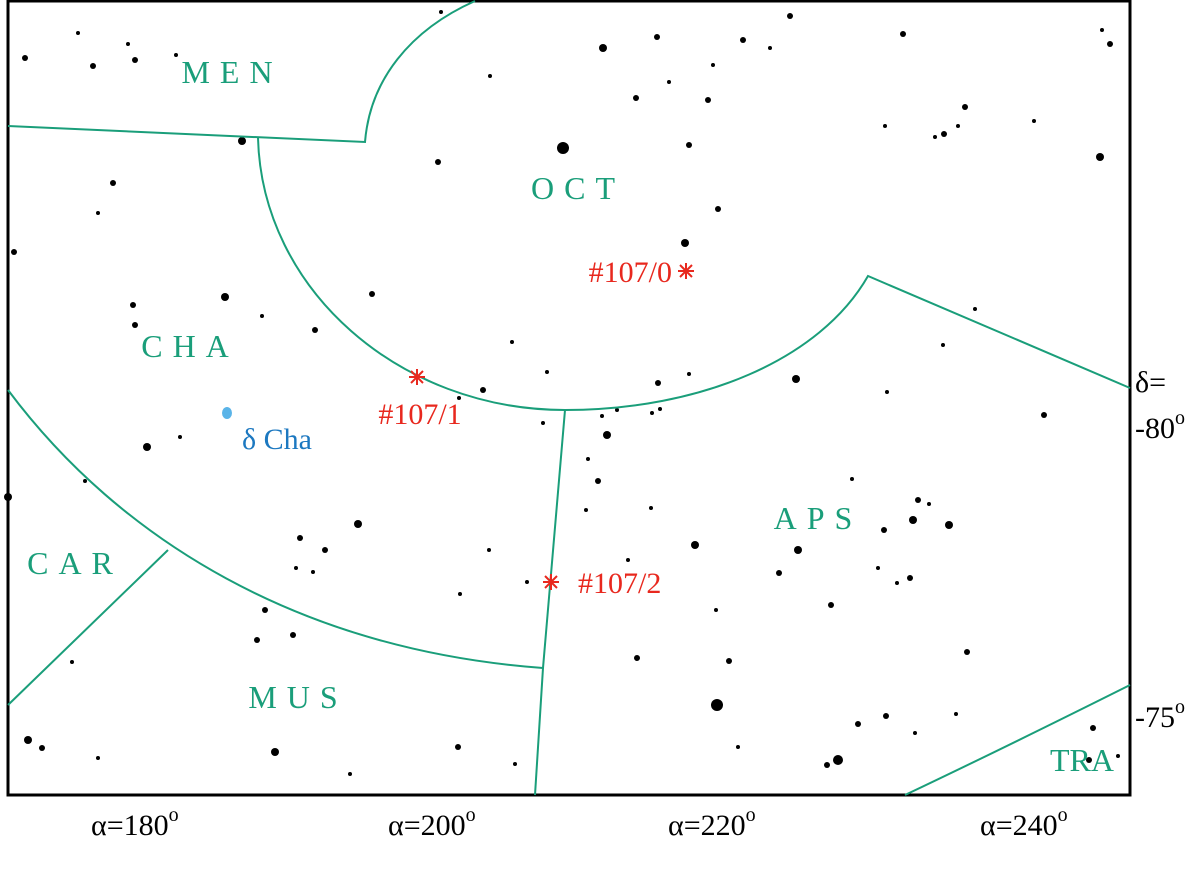  I want to click on constellation-label: CHA, so click(190, 346).